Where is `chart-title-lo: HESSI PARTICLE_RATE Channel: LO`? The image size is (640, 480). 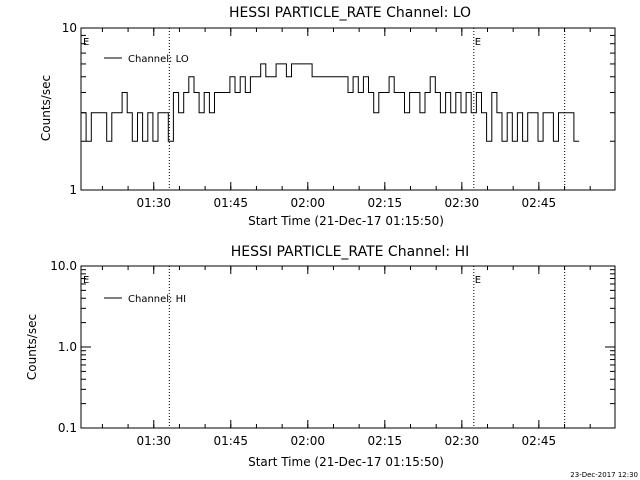 chart-title-lo: HESSI PARTICLE_RATE Channel: LO is located at coordinates (350, 13).